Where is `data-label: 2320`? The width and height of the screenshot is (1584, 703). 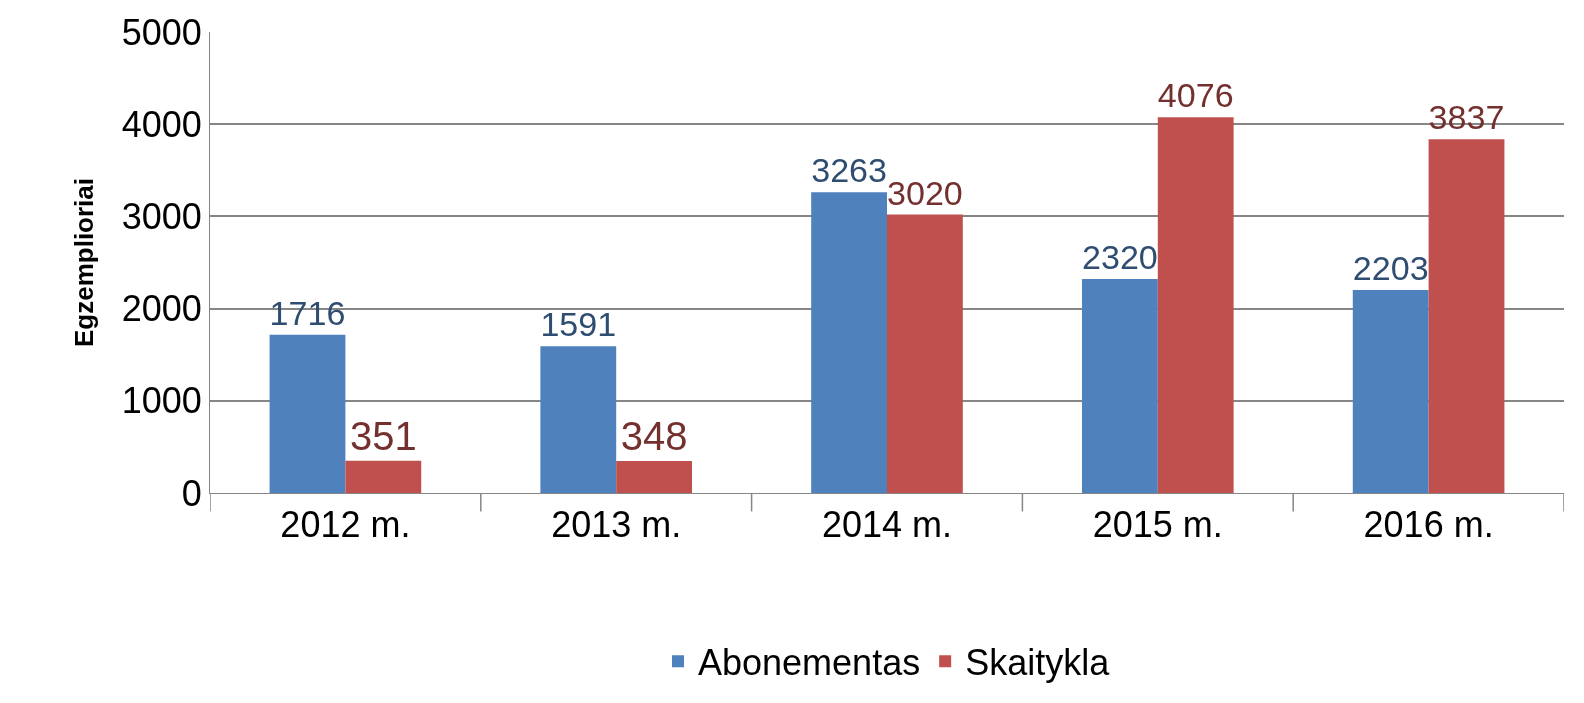 data-label: 2320 is located at coordinates (1119, 257).